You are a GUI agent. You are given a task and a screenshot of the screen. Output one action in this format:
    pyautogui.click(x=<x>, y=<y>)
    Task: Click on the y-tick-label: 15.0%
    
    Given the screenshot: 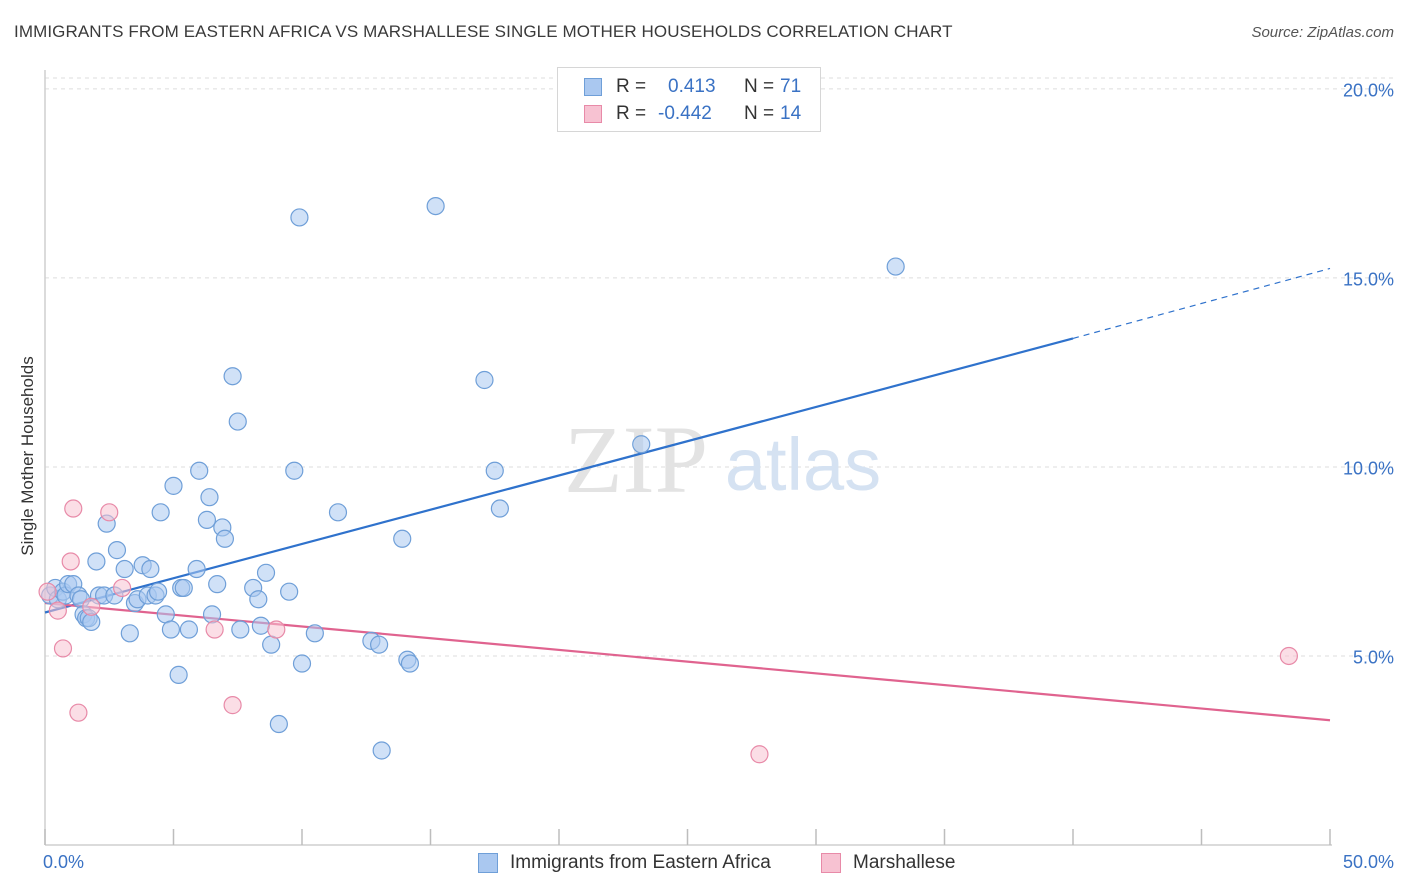 What is the action you would take?
    pyautogui.click(x=1368, y=279)
    